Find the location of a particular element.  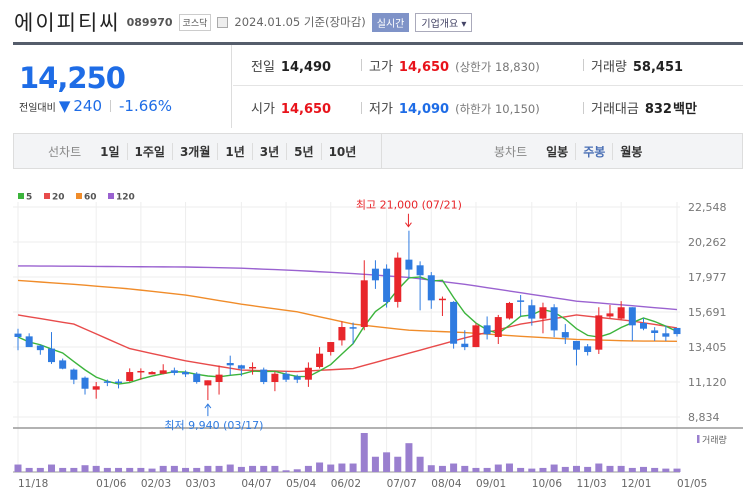

candle-period-2: 월봉 is located at coordinates (630, 151).